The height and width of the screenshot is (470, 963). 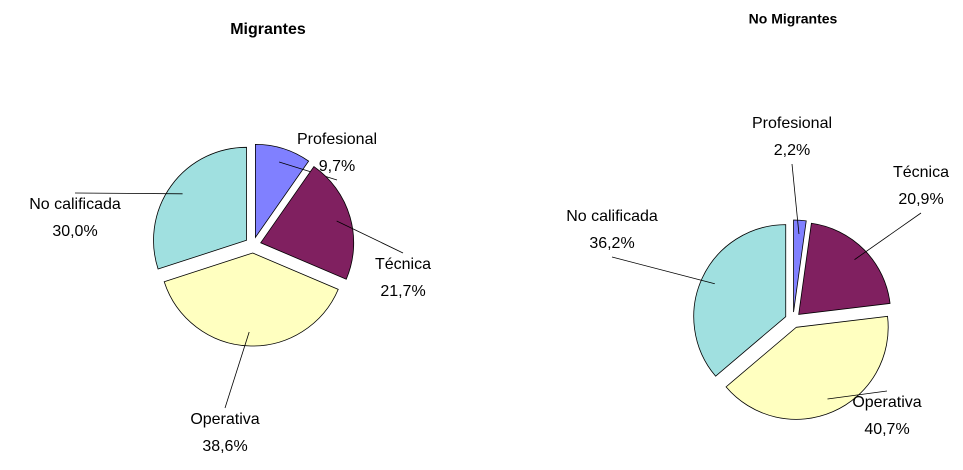 What do you see at coordinates (74, 231) in the screenshot?
I see `slice-value-label: 30,0%` at bounding box center [74, 231].